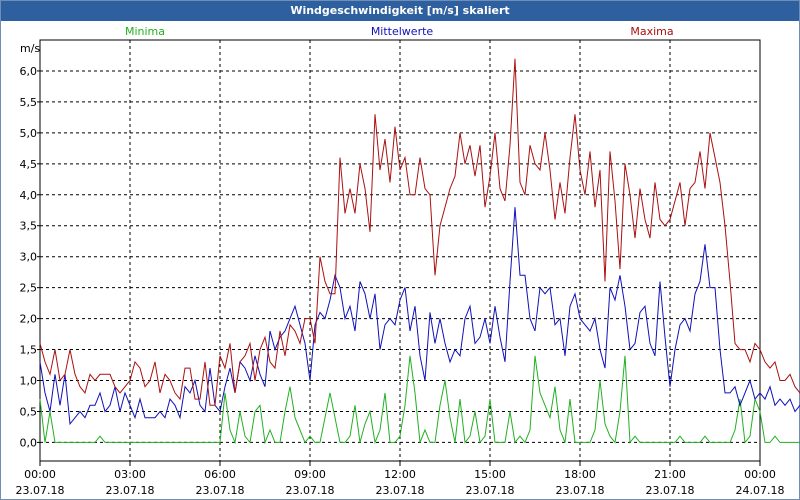 This screenshot has height=500, width=800. What do you see at coordinates (580, 474) in the screenshot?
I see `x-tick-time: 18:00` at bounding box center [580, 474].